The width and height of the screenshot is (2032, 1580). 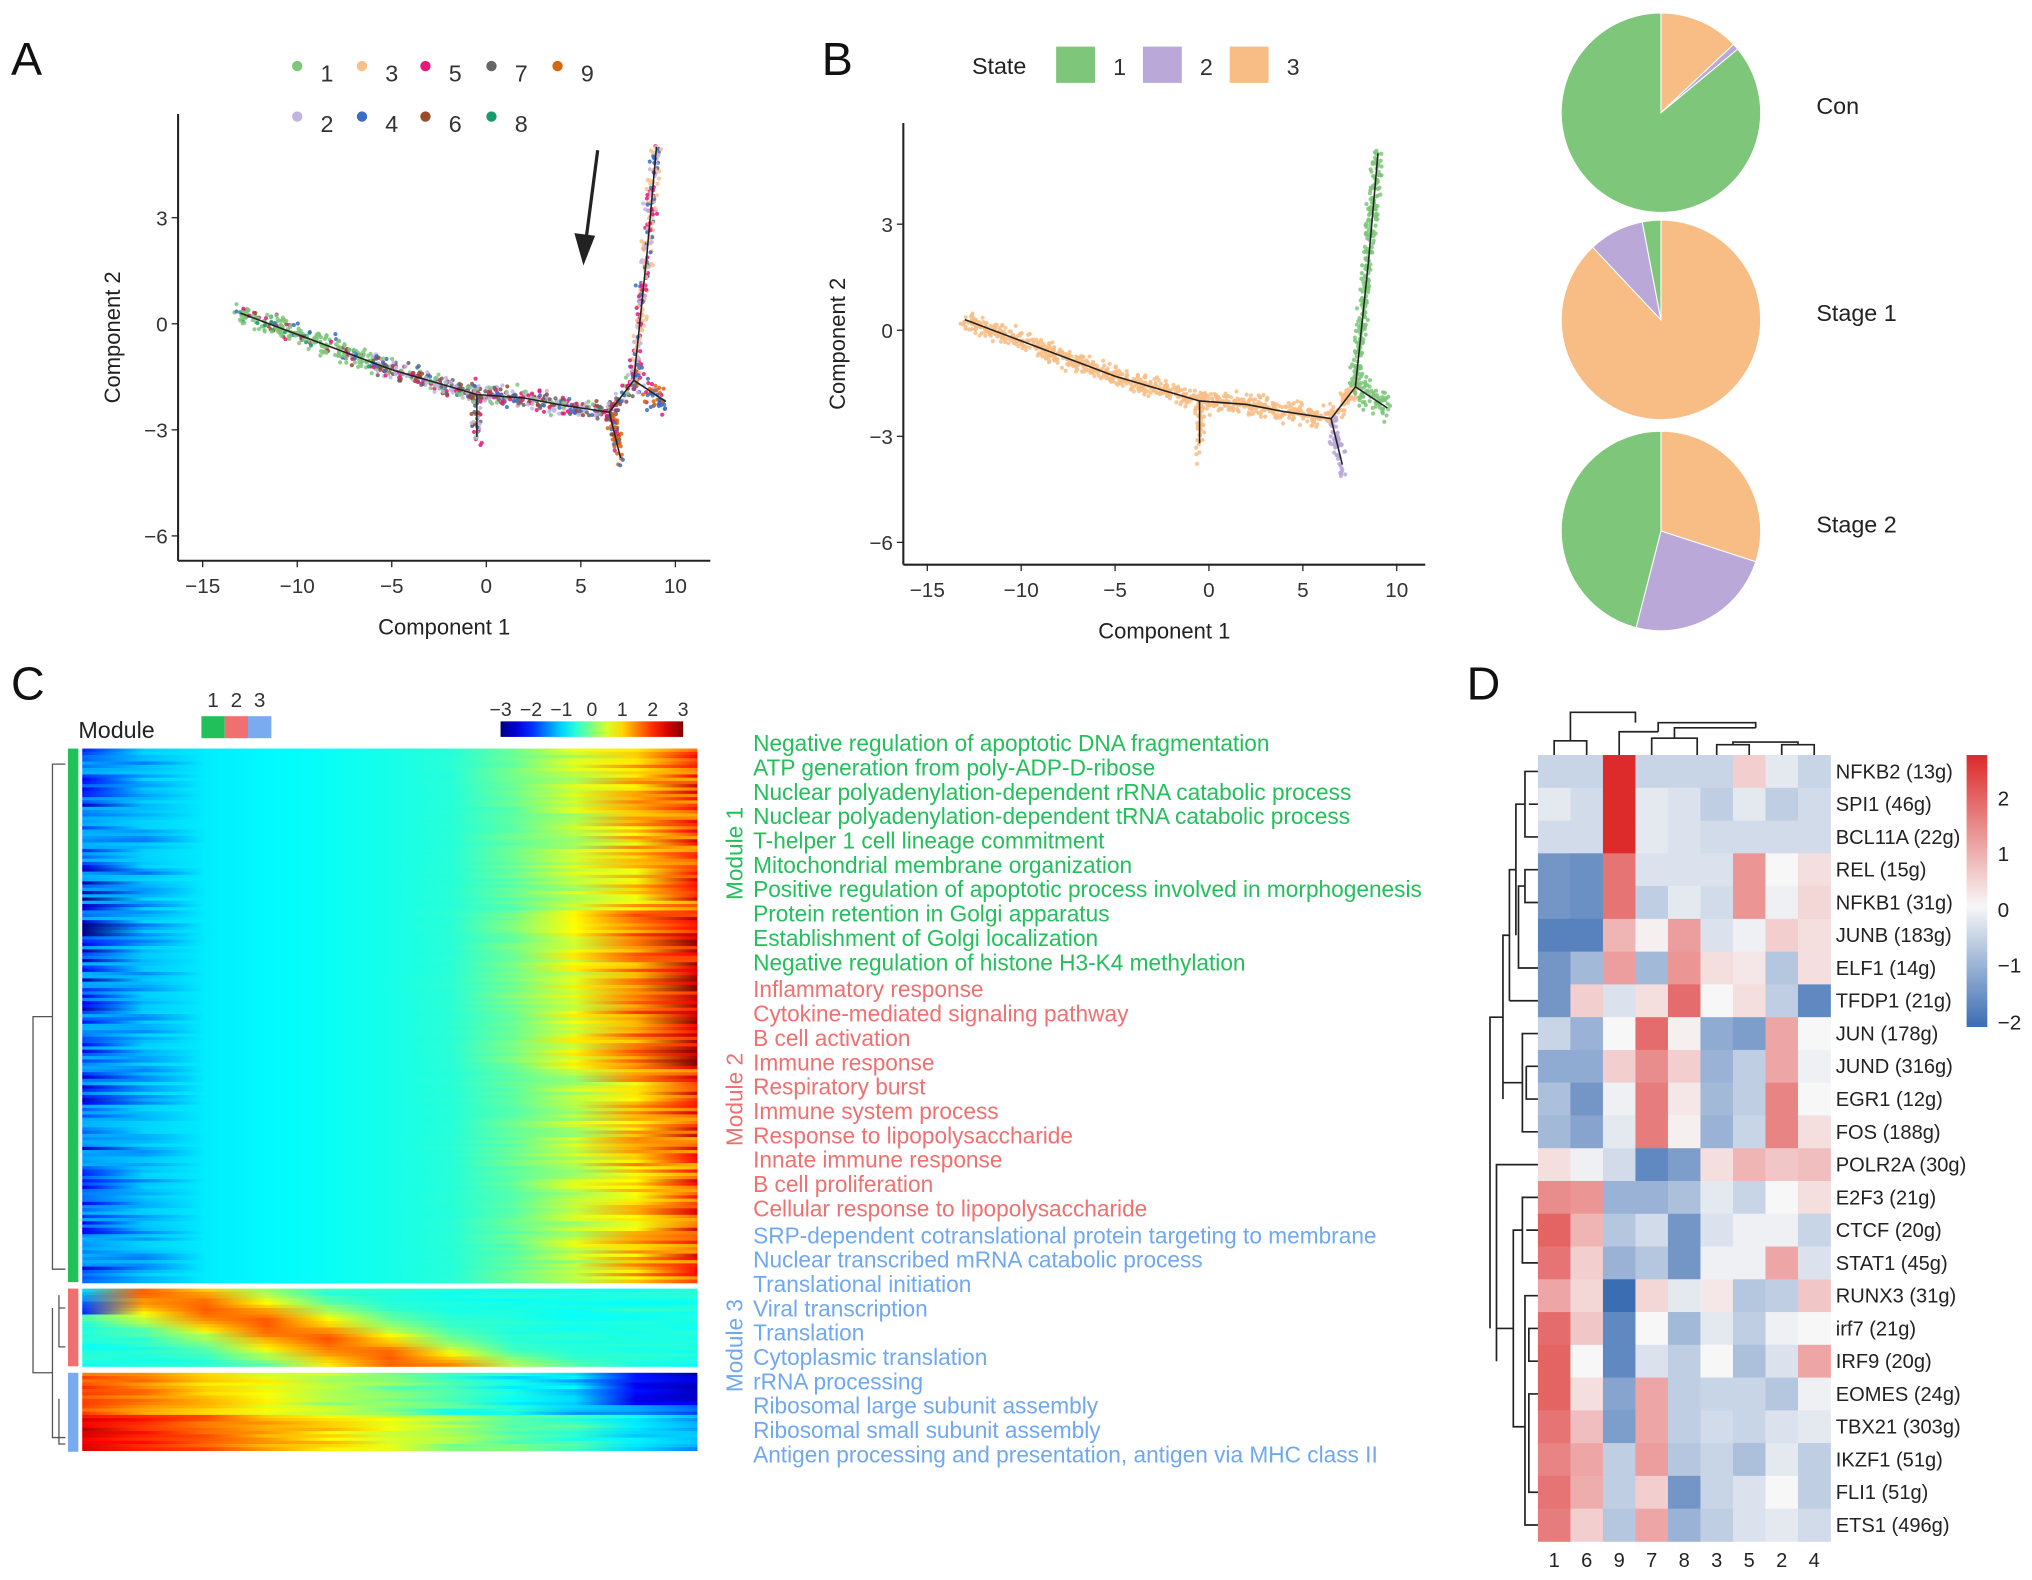 What do you see at coordinates (441, 74) in the screenshot?
I see `legend-item: 5` at bounding box center [441, 74].